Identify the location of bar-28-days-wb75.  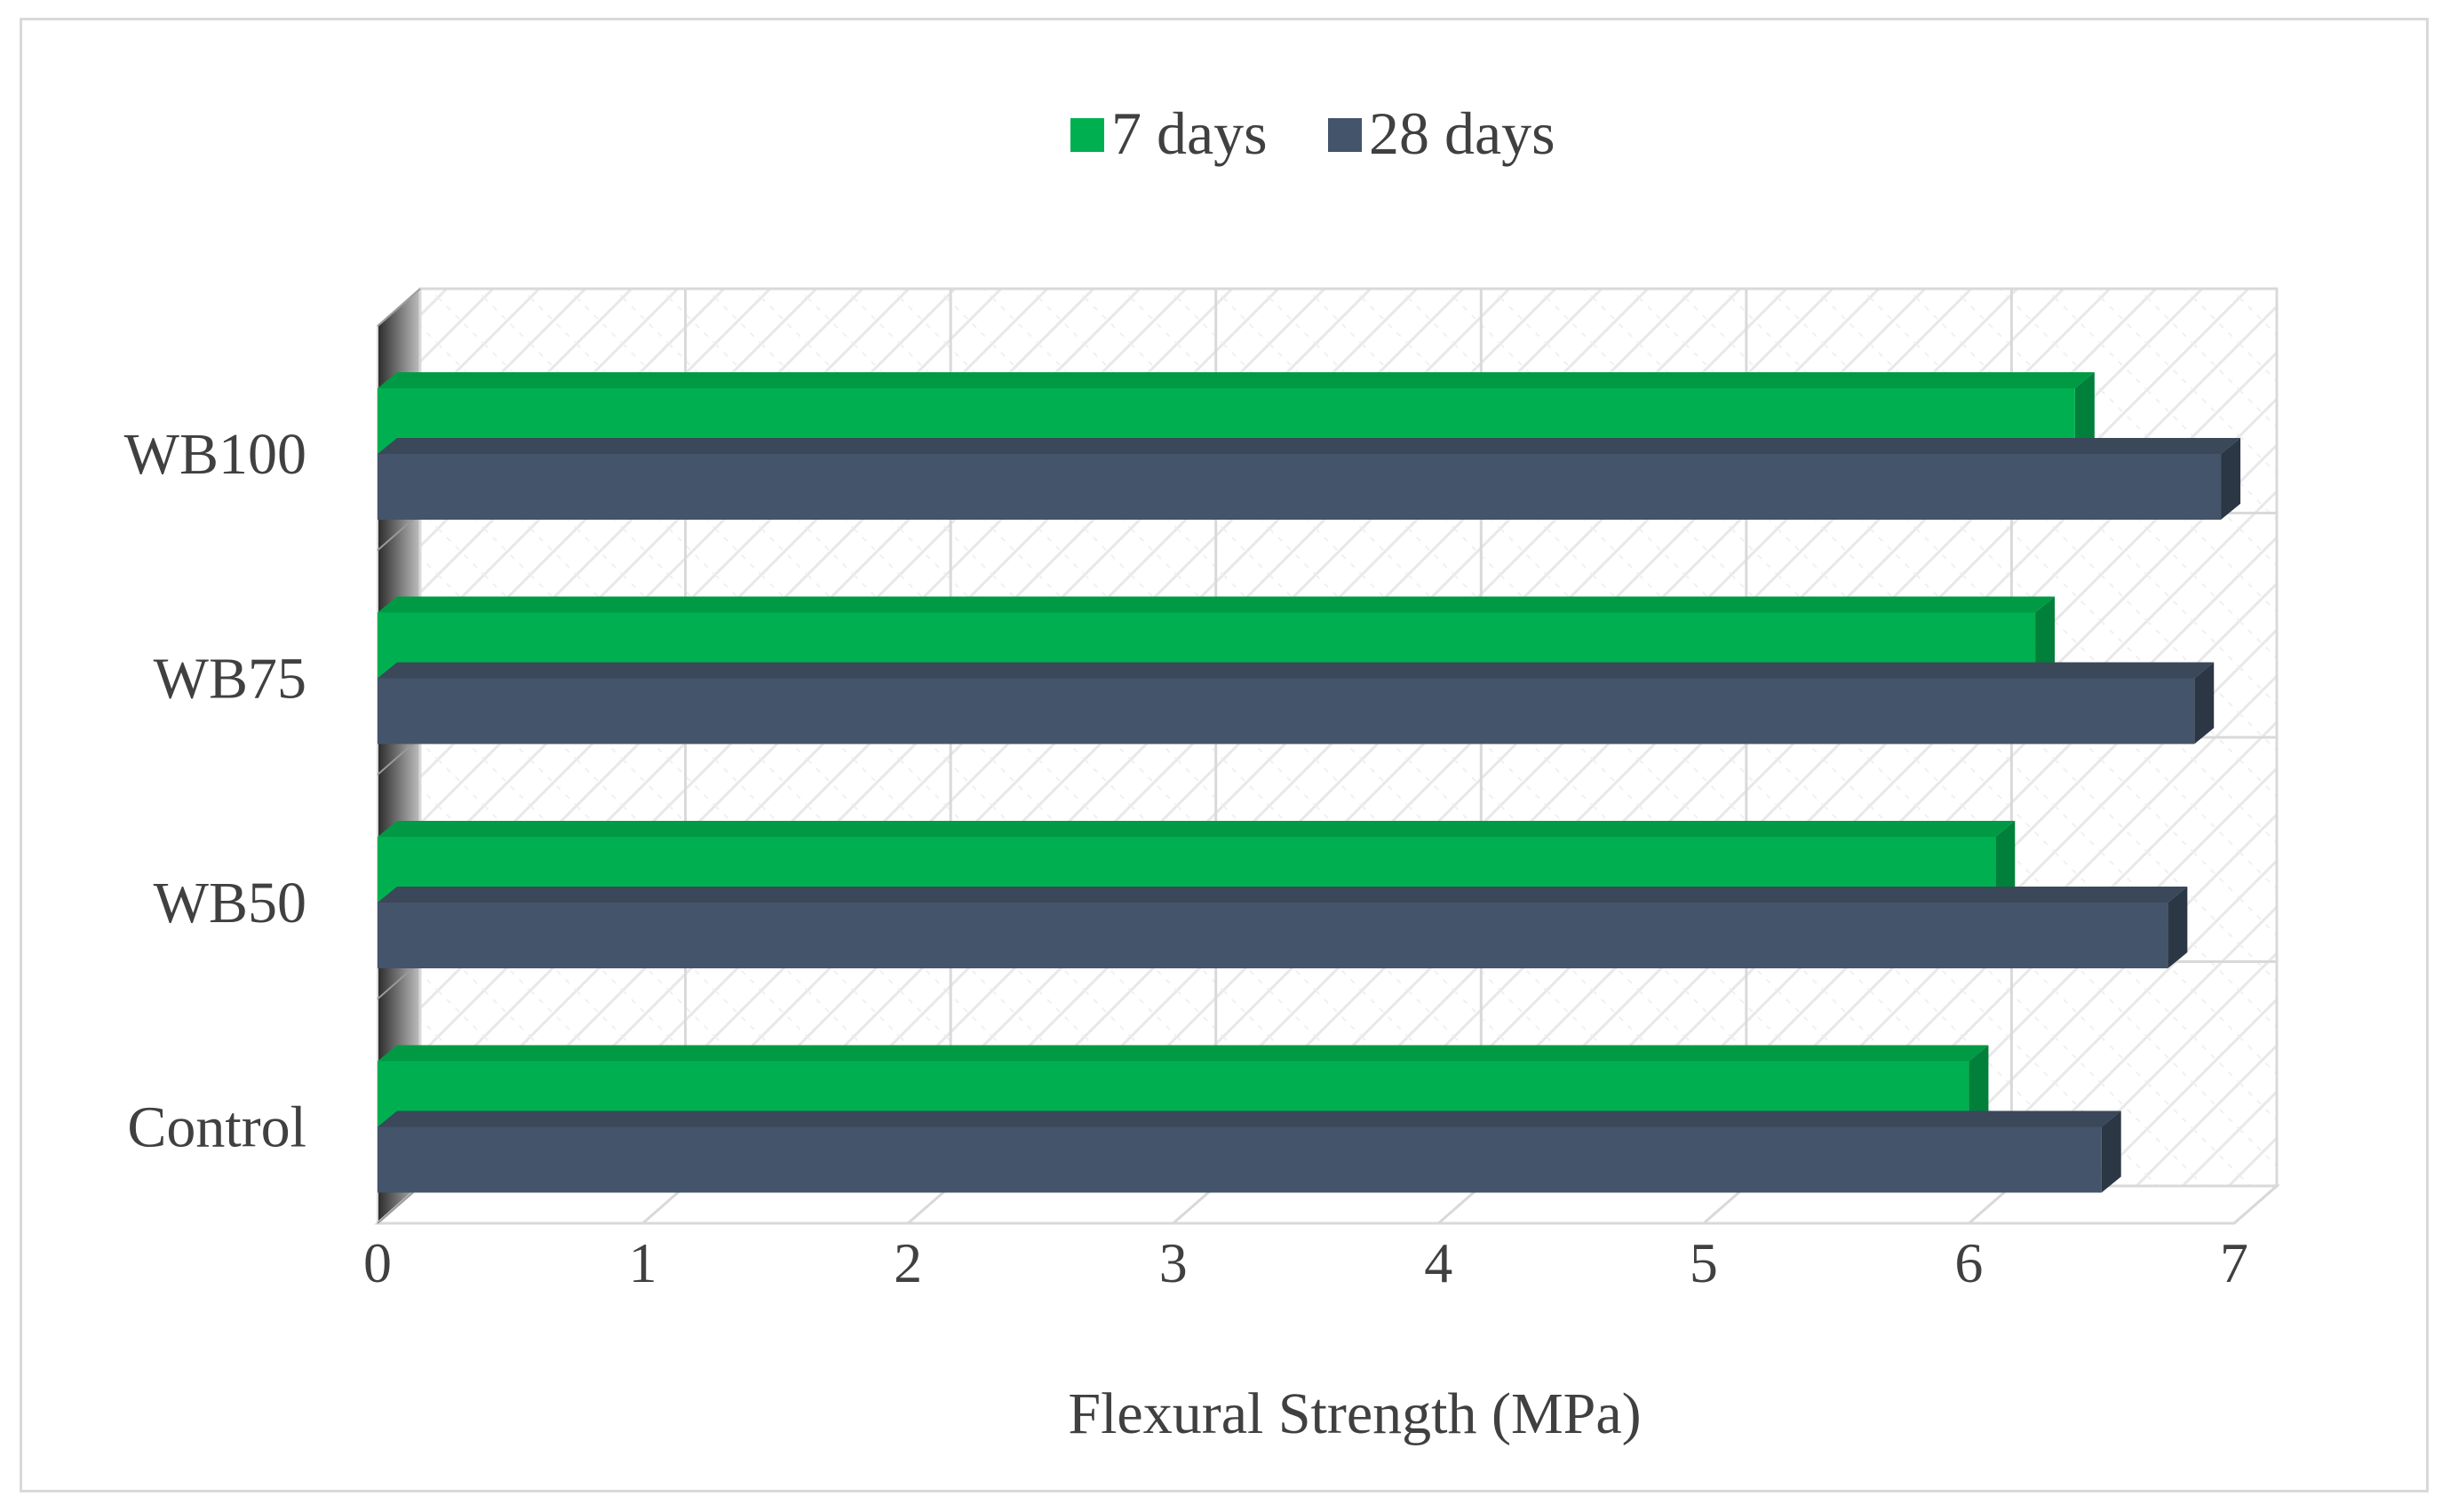
(1296, 703).